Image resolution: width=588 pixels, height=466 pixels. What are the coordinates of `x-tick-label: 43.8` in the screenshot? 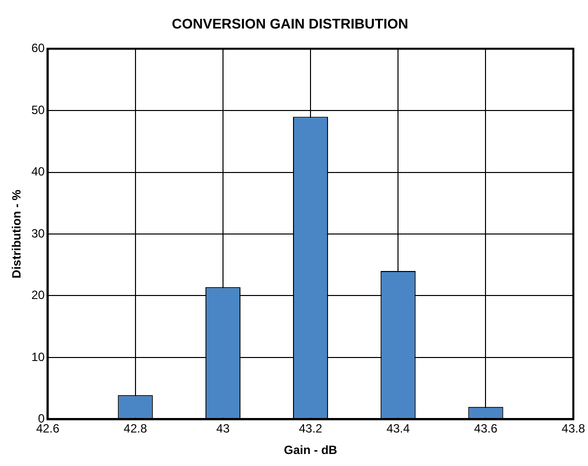 It's located at (574, 429).